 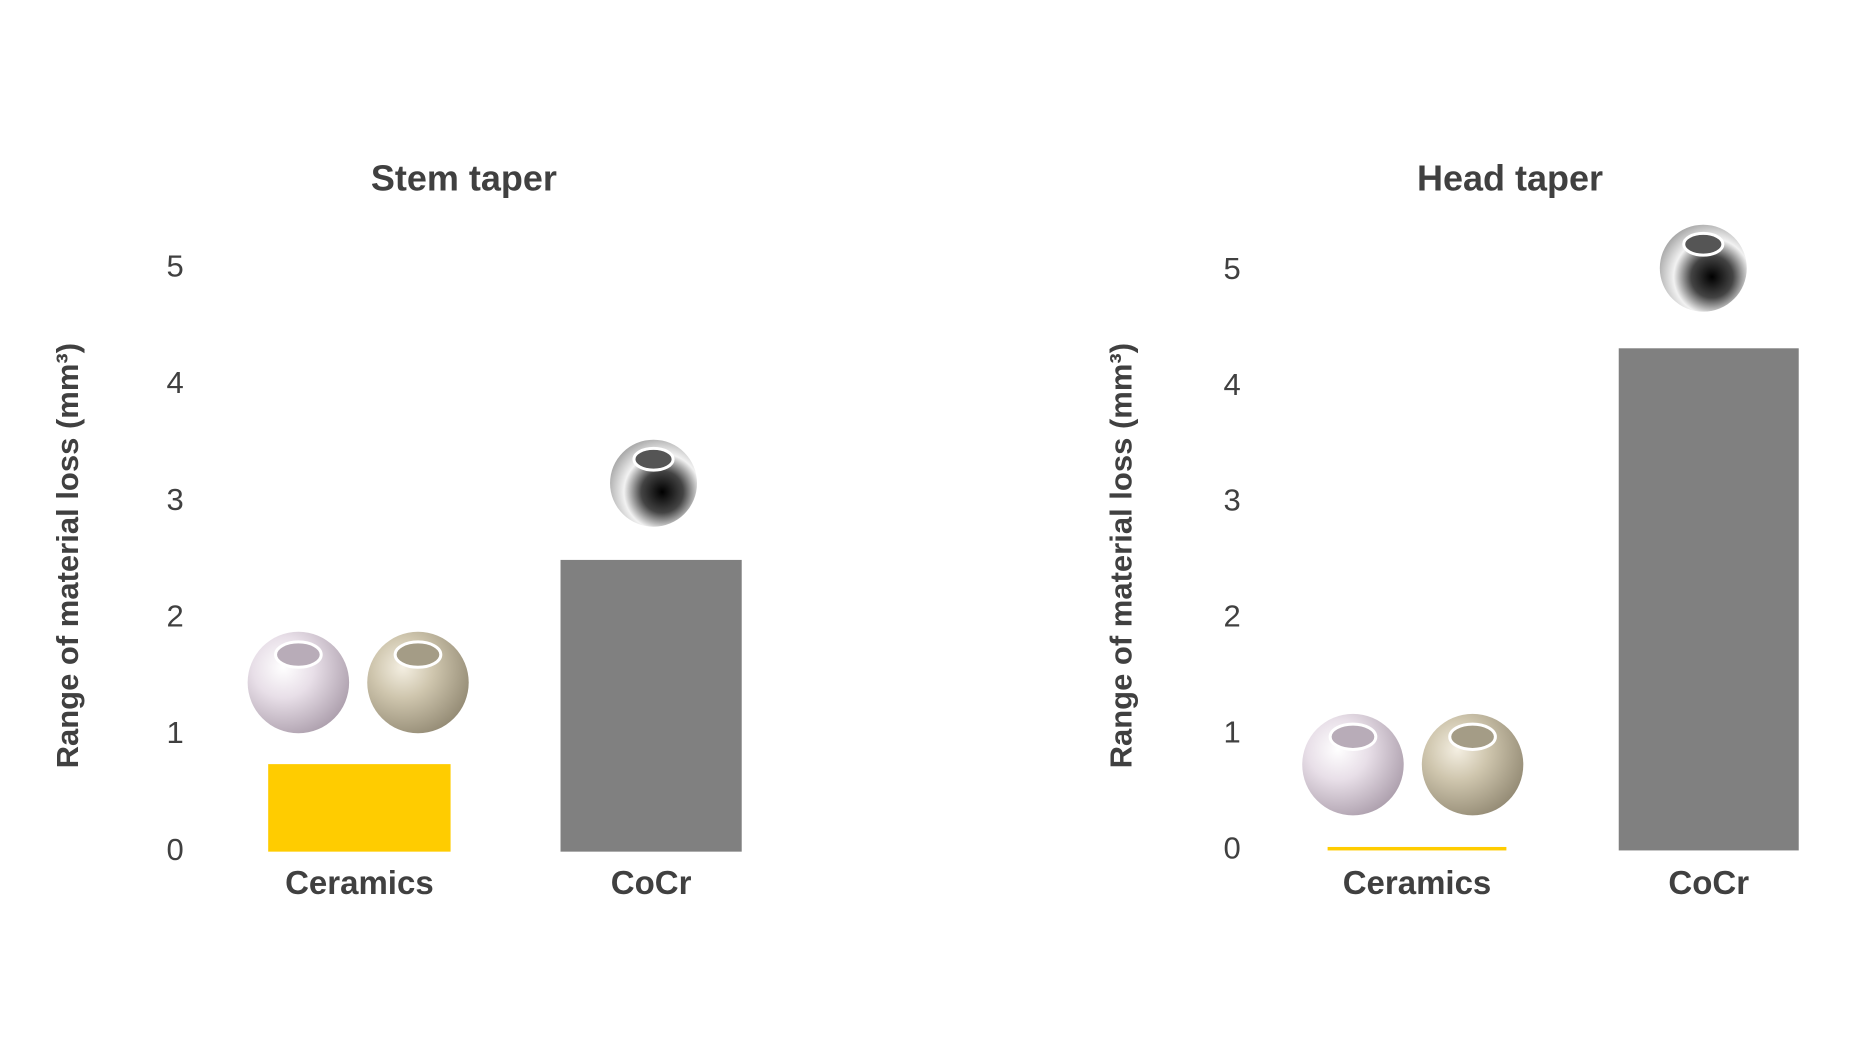 I want to click on chart-title: Head taper, so click(x=1510, y=178).